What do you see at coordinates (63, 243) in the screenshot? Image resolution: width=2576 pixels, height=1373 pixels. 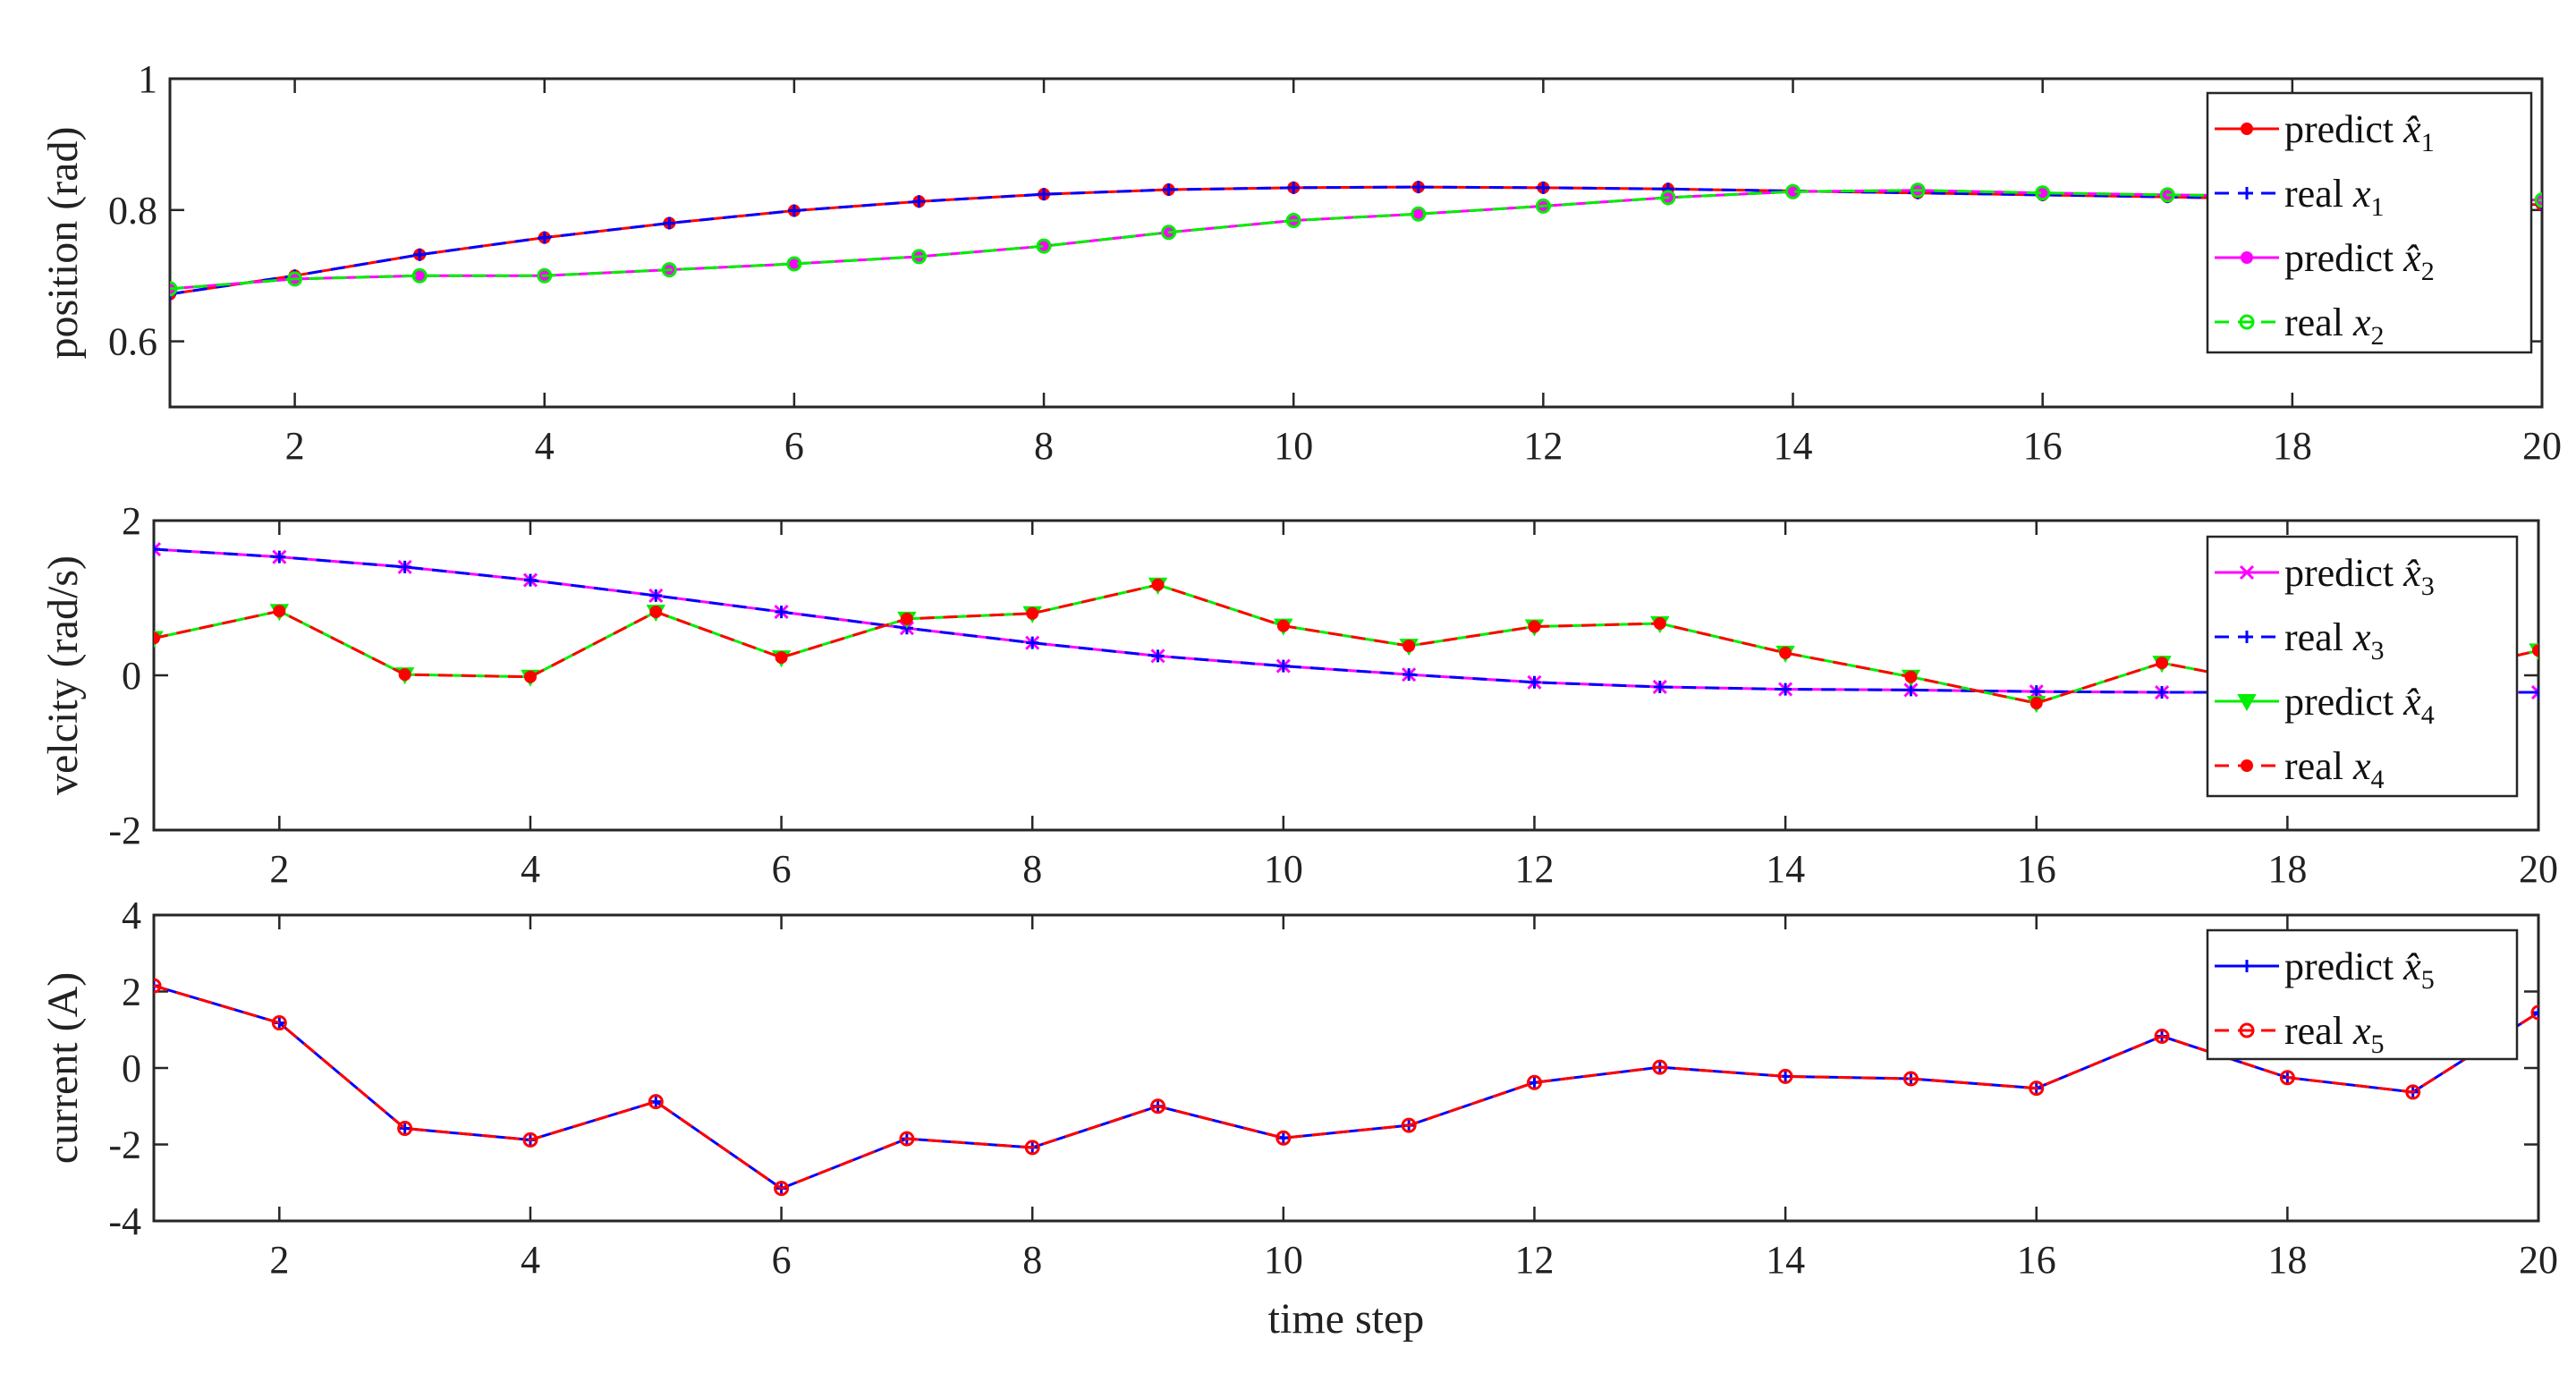 I see `y-axis-title: position (rad)` at bounding box center [63, 243].